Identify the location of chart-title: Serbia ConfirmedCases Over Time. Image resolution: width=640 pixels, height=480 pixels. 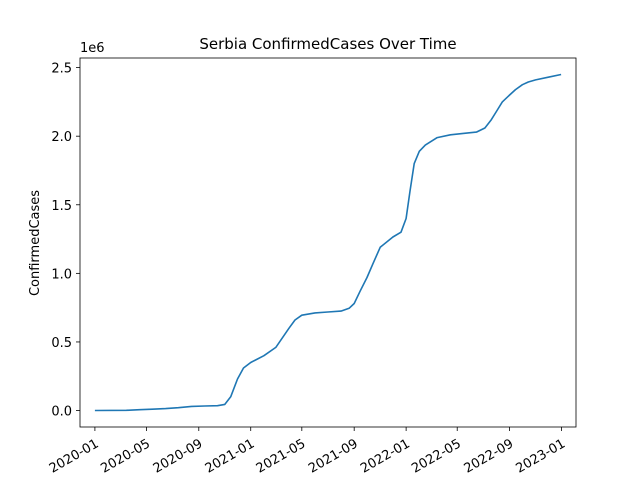
(327, 44).